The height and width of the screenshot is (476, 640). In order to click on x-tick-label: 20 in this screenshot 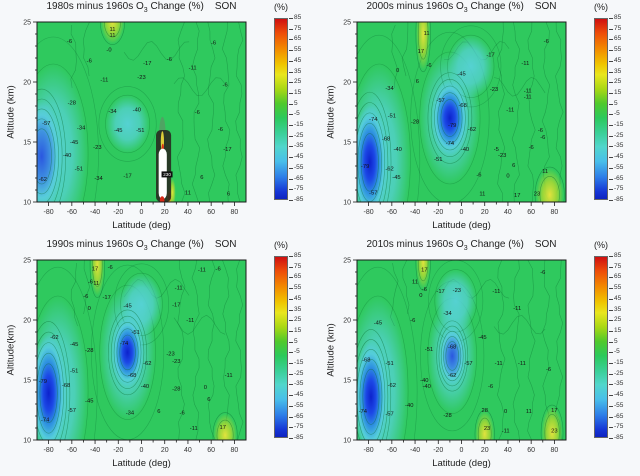, I will do `click(165, 212)`.